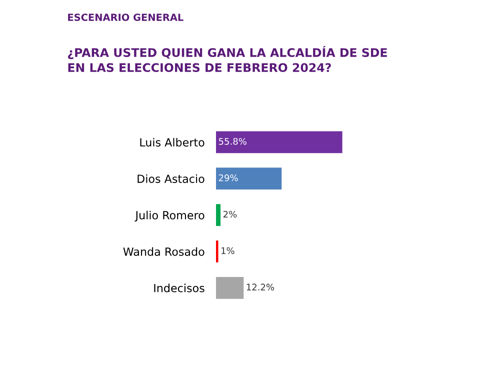  What do you see at coordinates (232, 141) in the screenshot?
I see `data-label: 55.8%` at bounding box center [232, 141].